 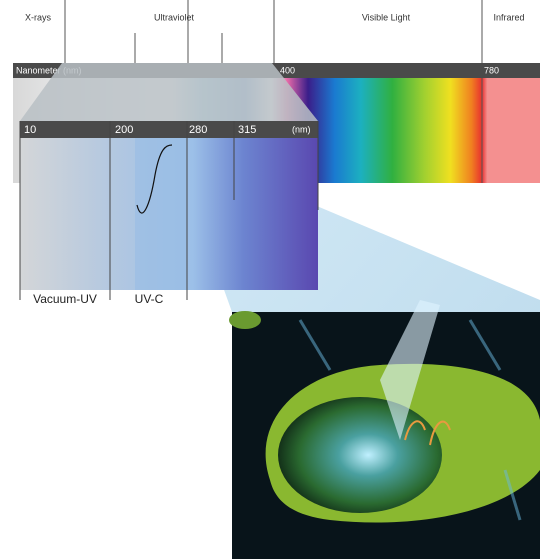 I want to click on zoom-scale-bar, so click(x=169, y=129).